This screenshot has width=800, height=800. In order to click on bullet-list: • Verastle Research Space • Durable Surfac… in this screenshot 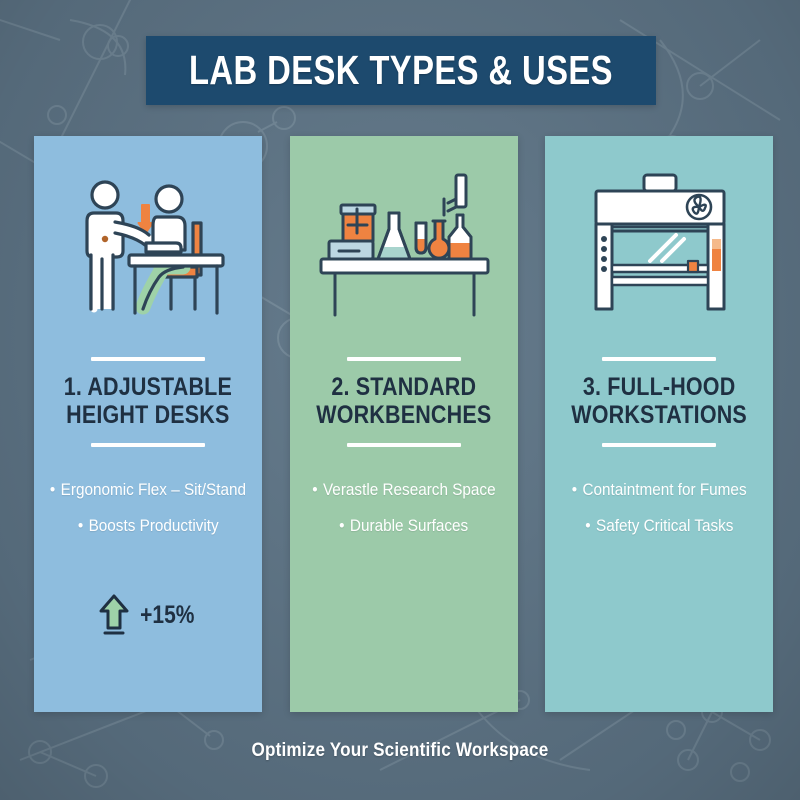, I will do `click(404, 508)`.